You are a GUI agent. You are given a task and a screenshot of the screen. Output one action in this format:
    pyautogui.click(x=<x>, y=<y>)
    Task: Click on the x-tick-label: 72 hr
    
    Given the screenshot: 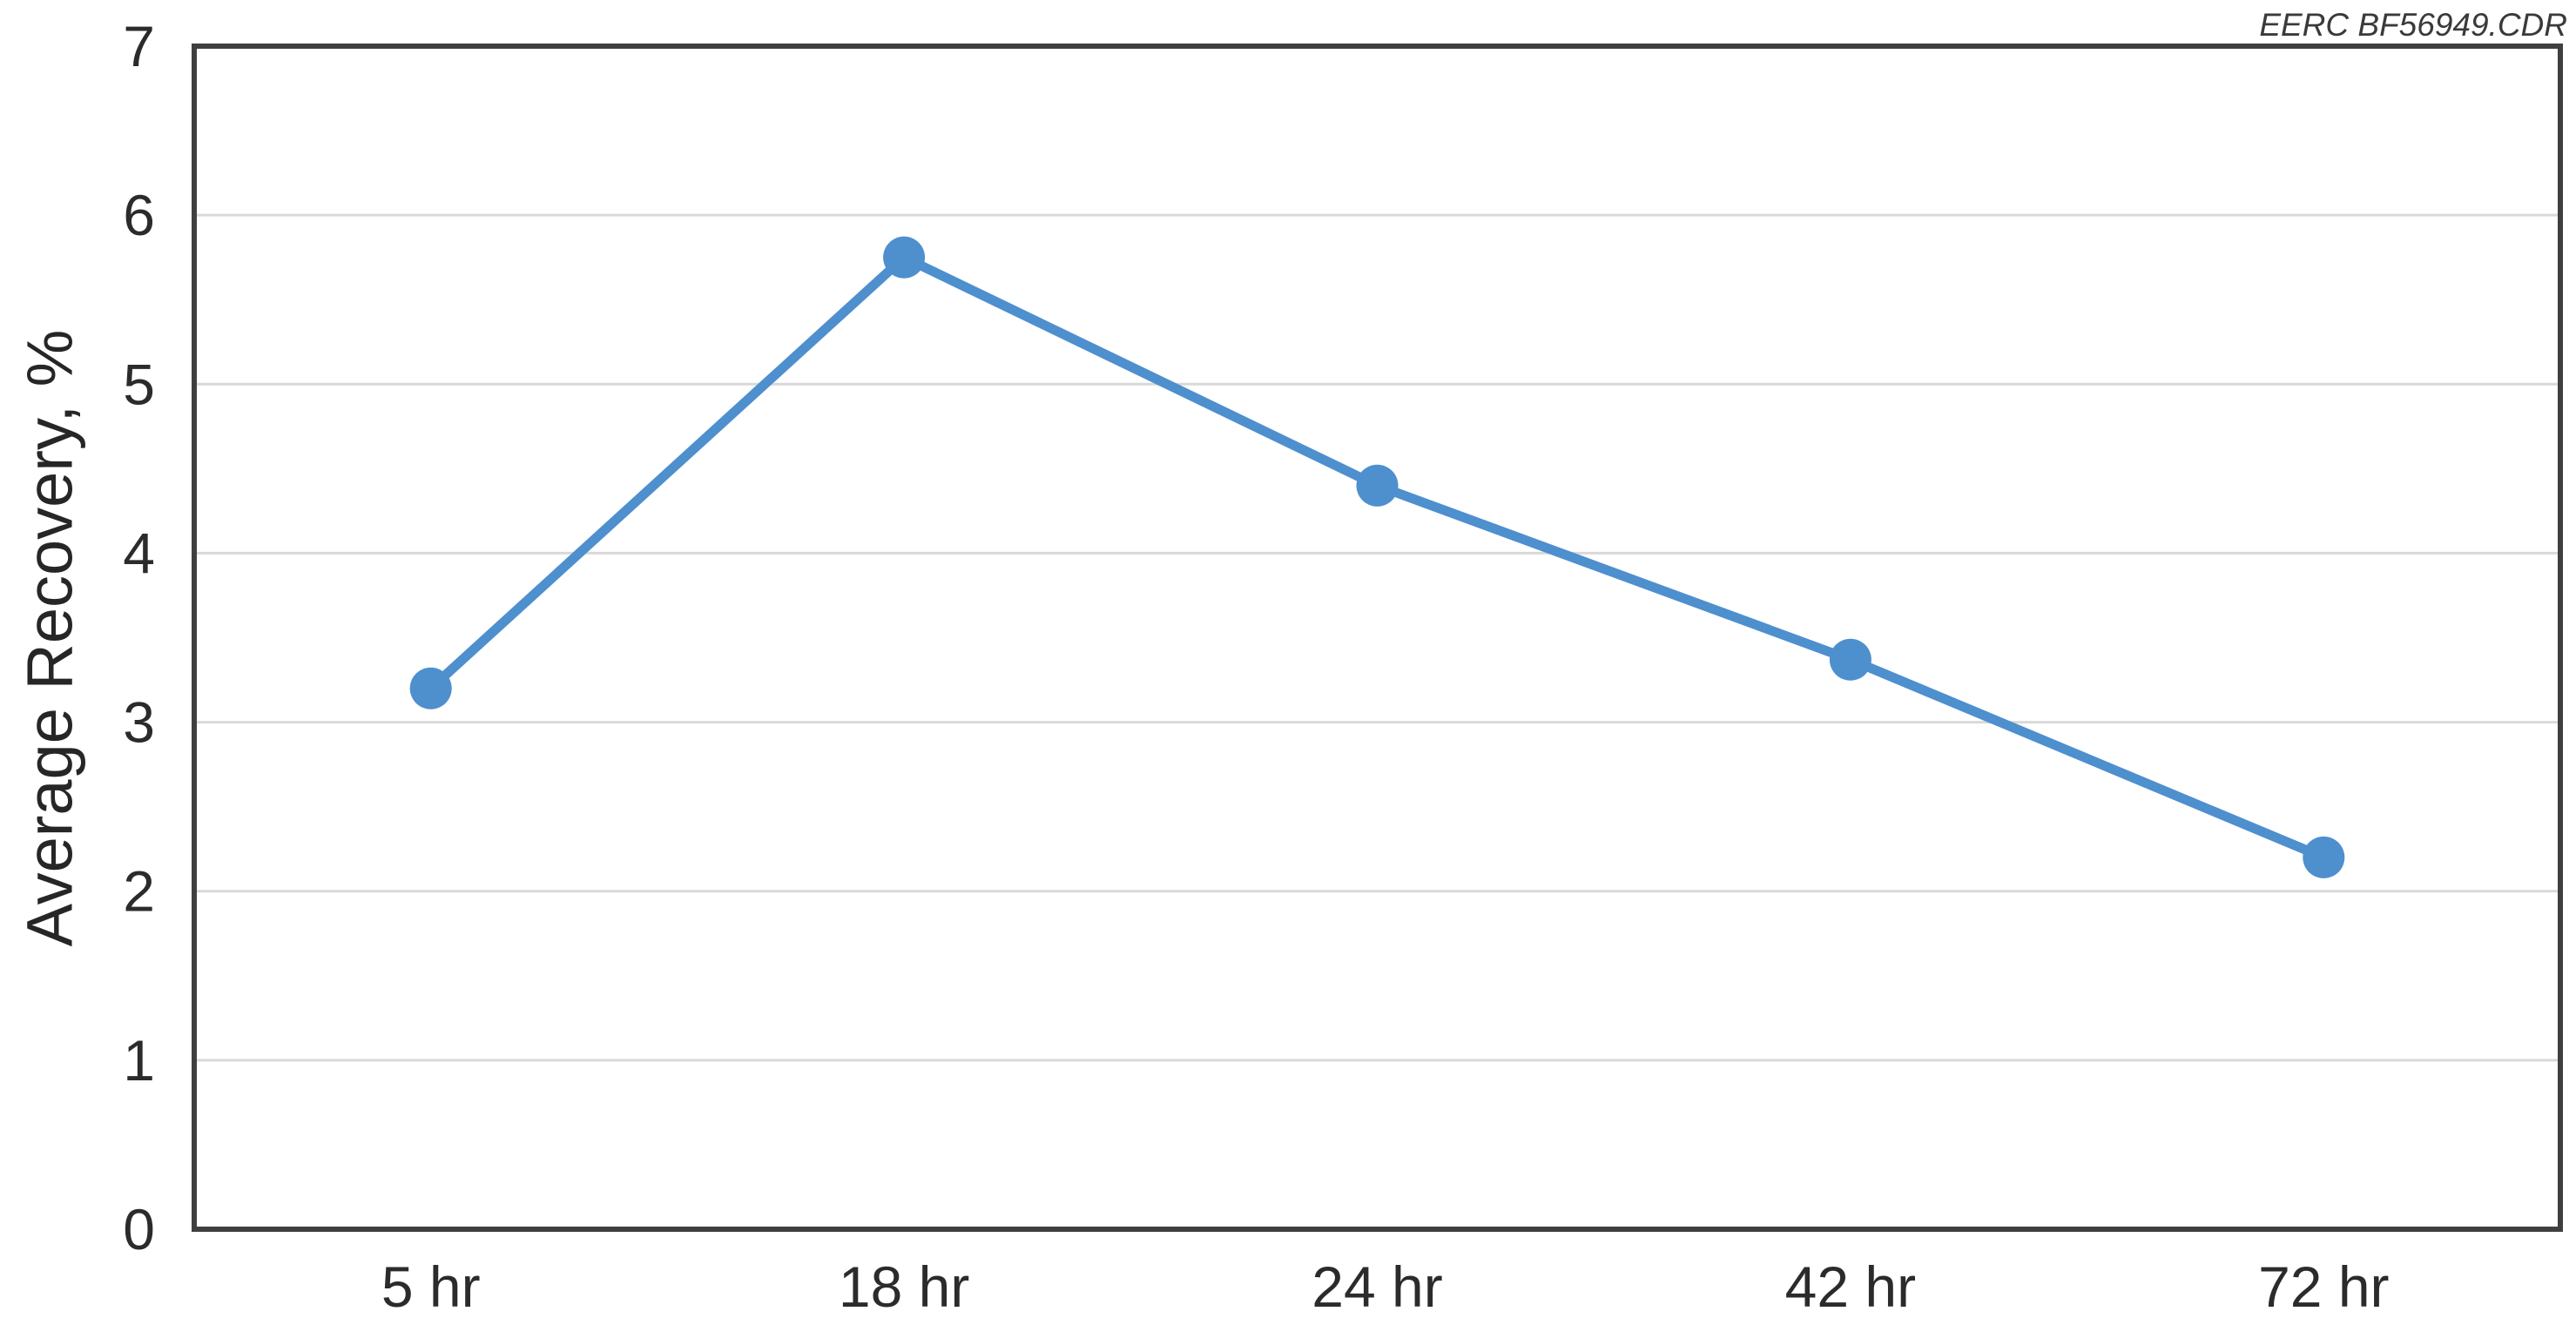 What is the action you would take?
    pyautogui.click(x=2323, y=1286)
    